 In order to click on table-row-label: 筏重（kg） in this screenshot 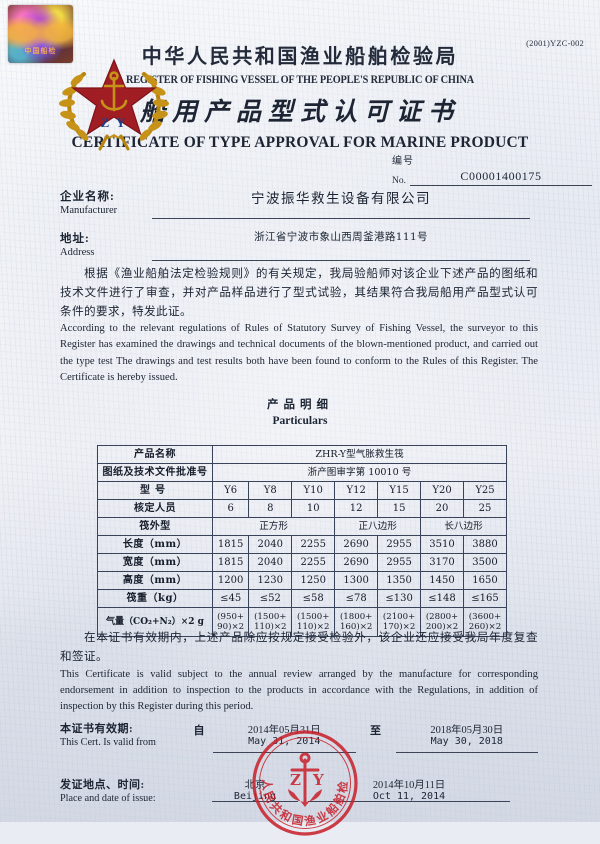, I will do `click(155, 598)`.